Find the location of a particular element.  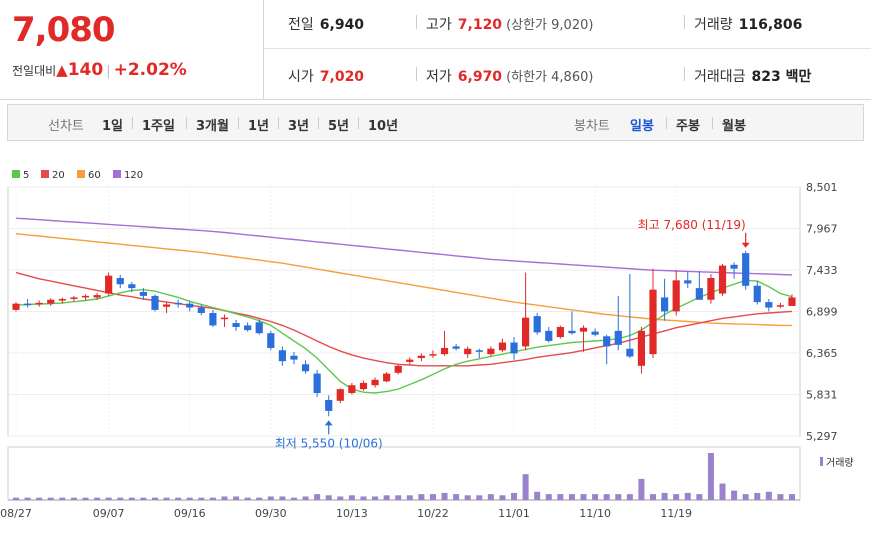

volume-legend-label: 거래량 is located at coordinates (840, 463).